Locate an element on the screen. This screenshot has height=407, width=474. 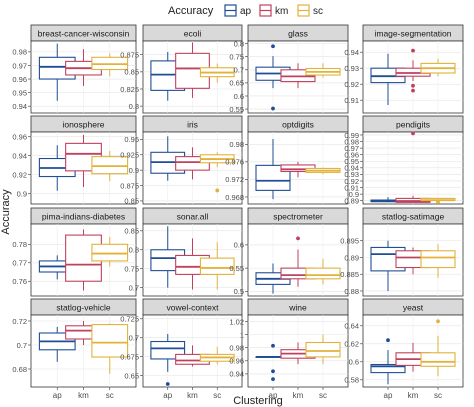
y-tick-label: 0.5 is located at coordinates (239, 291).